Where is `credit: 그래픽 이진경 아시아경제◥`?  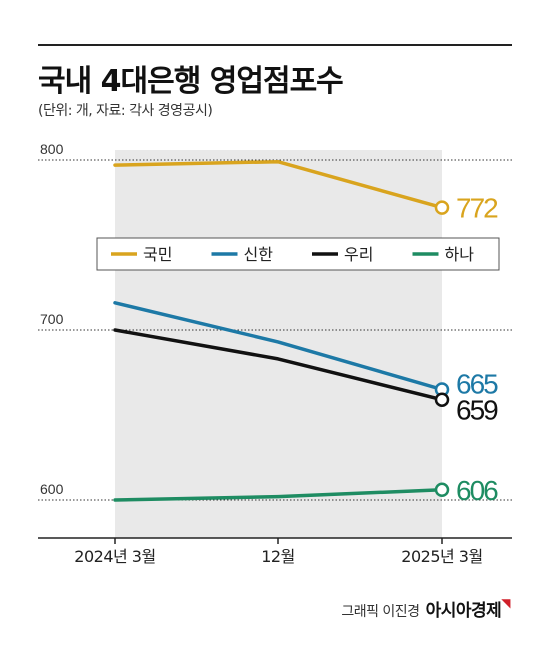
credit: 그래픽 이진경 아시아경제◥ is located at coordinates (425, 608).